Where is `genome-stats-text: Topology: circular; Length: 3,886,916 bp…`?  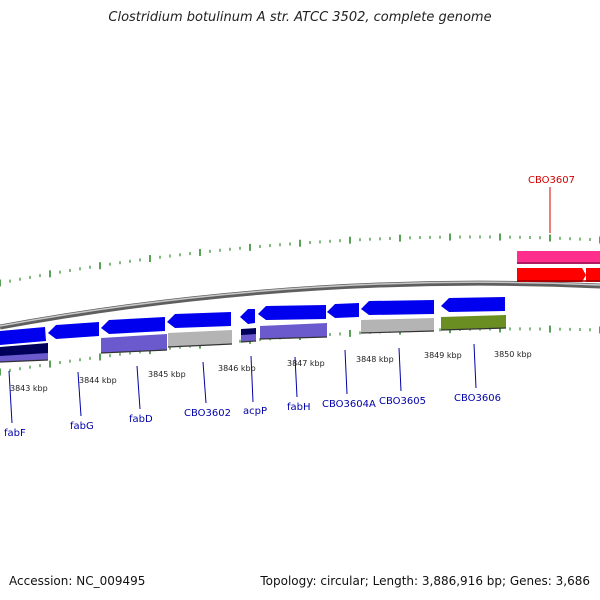 genome-stats-text: Topology: circular; Length: 3,886,916 bp… is located at coordinates (425, 581).